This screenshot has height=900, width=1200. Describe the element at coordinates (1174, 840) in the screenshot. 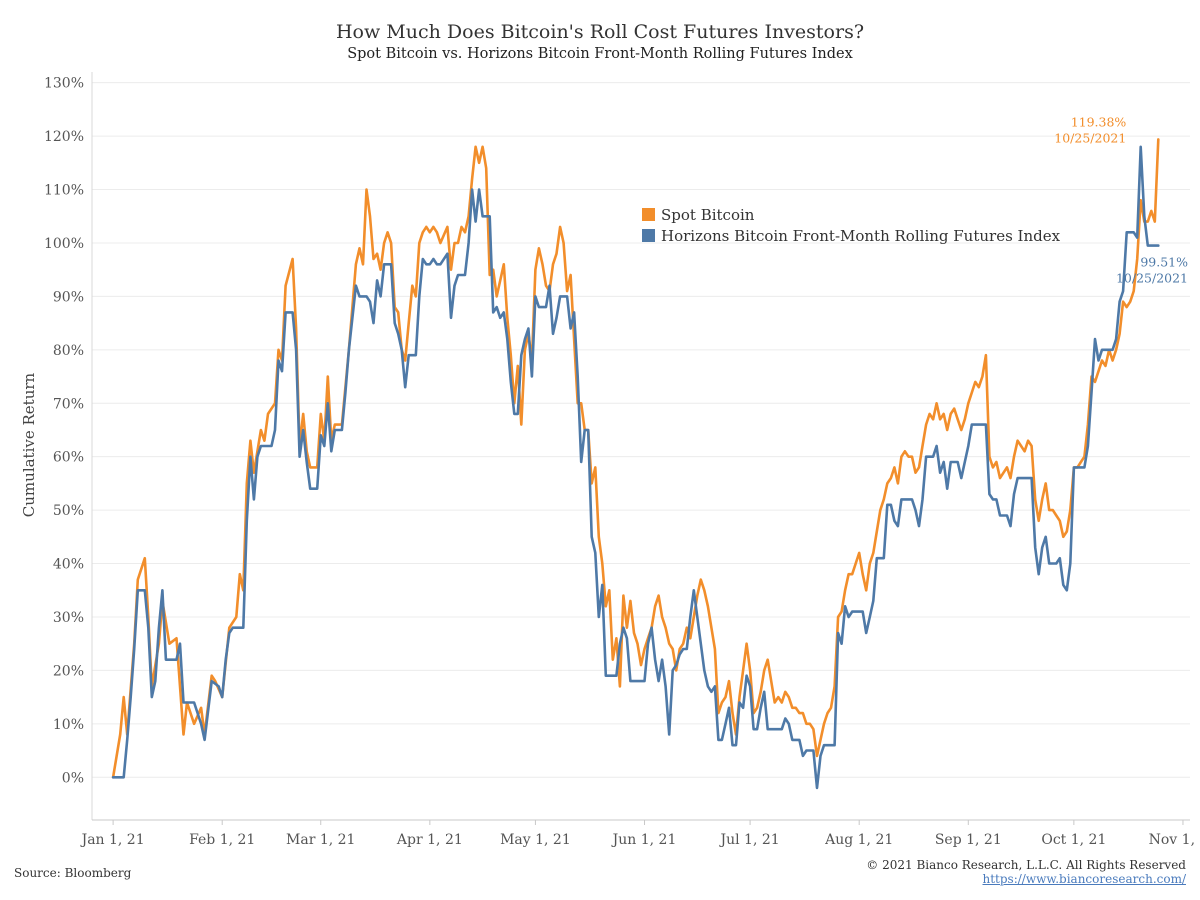

I see `x-tick-label: Nov 1, 21` at that location.